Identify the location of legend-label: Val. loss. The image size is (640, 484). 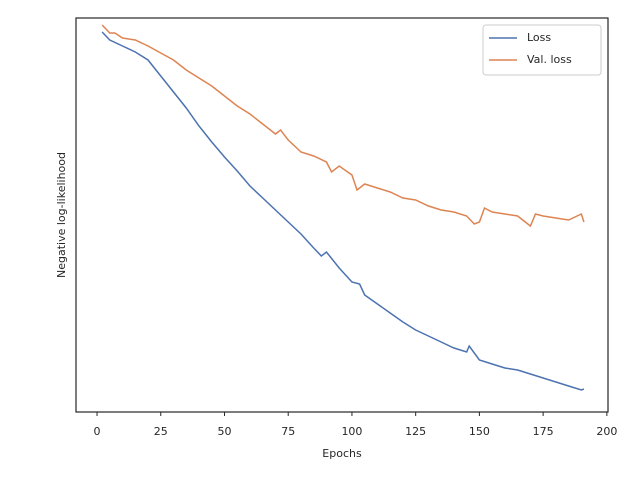
(549, 59).